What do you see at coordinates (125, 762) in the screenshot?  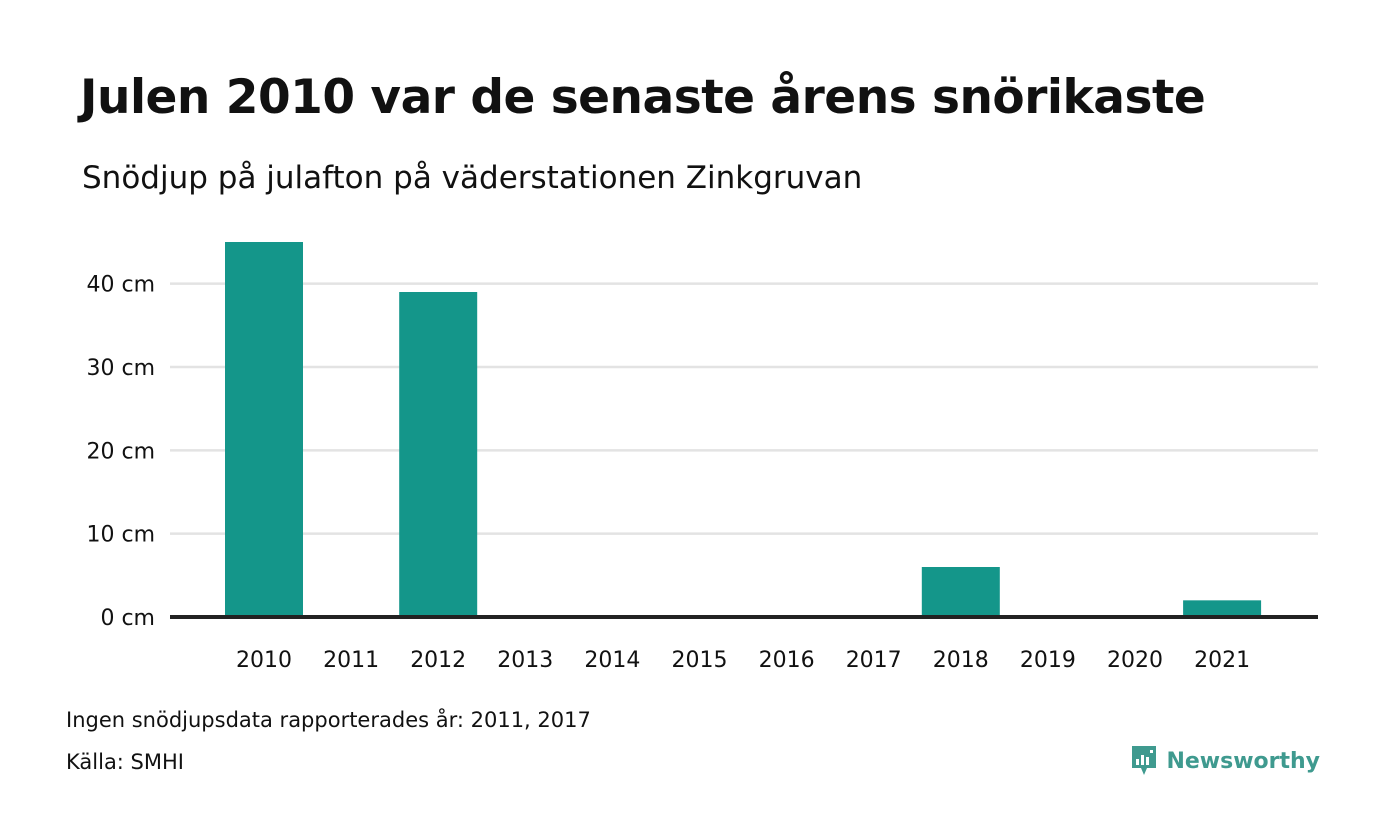 I see `source-note: Källa: SMHI` at bounding box center [125, 762].